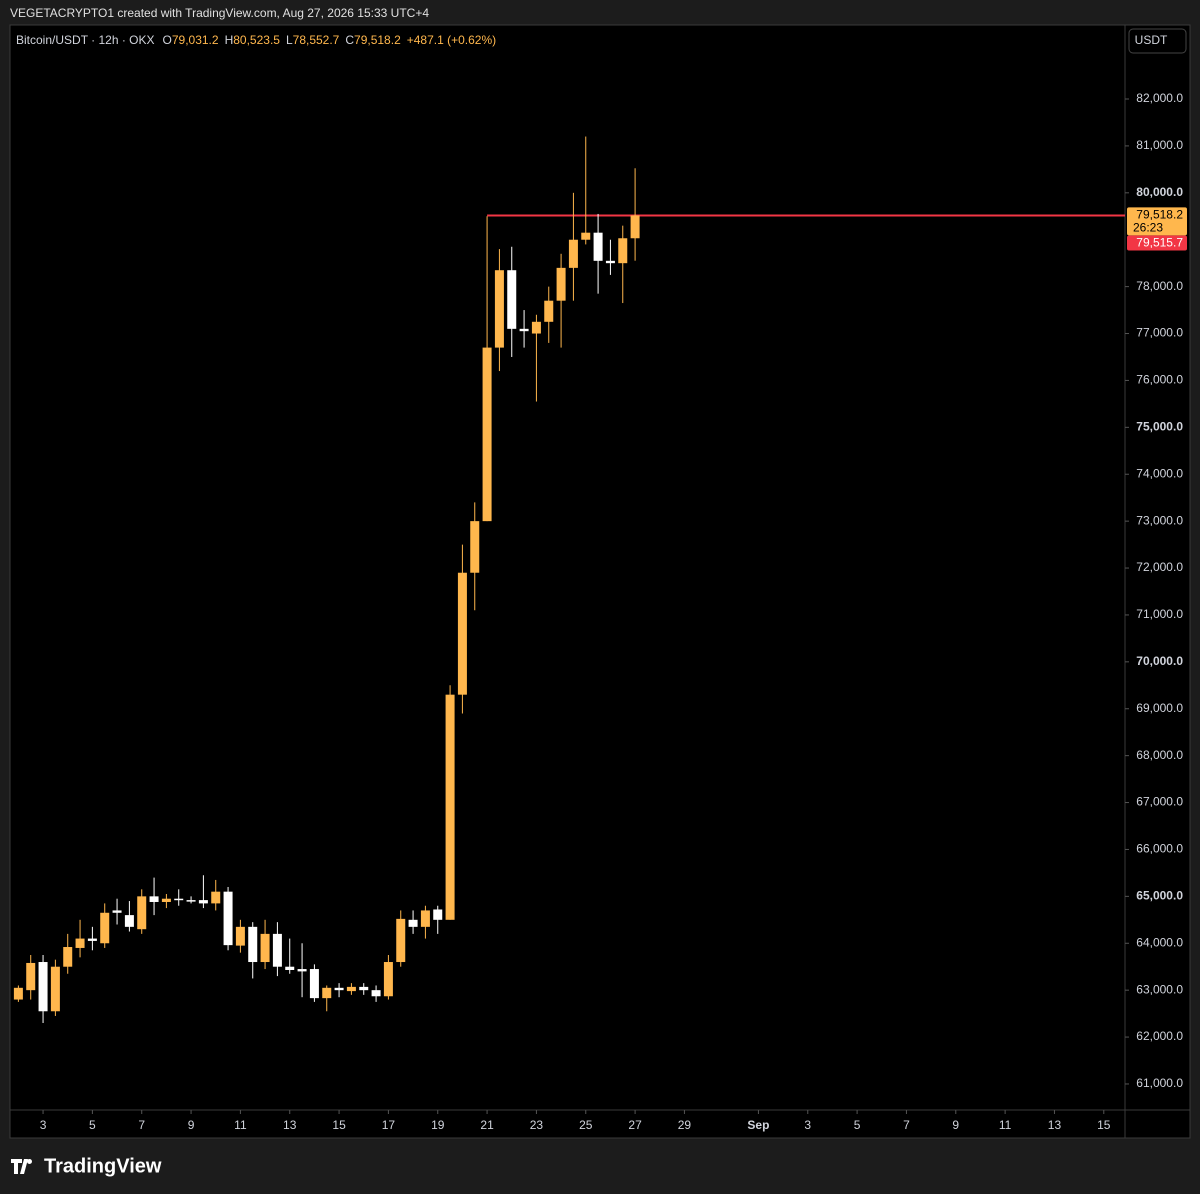  Describe the element at coordinates (487, 1125) in the screenshot. I see `x-tick-label: 21` at that location.